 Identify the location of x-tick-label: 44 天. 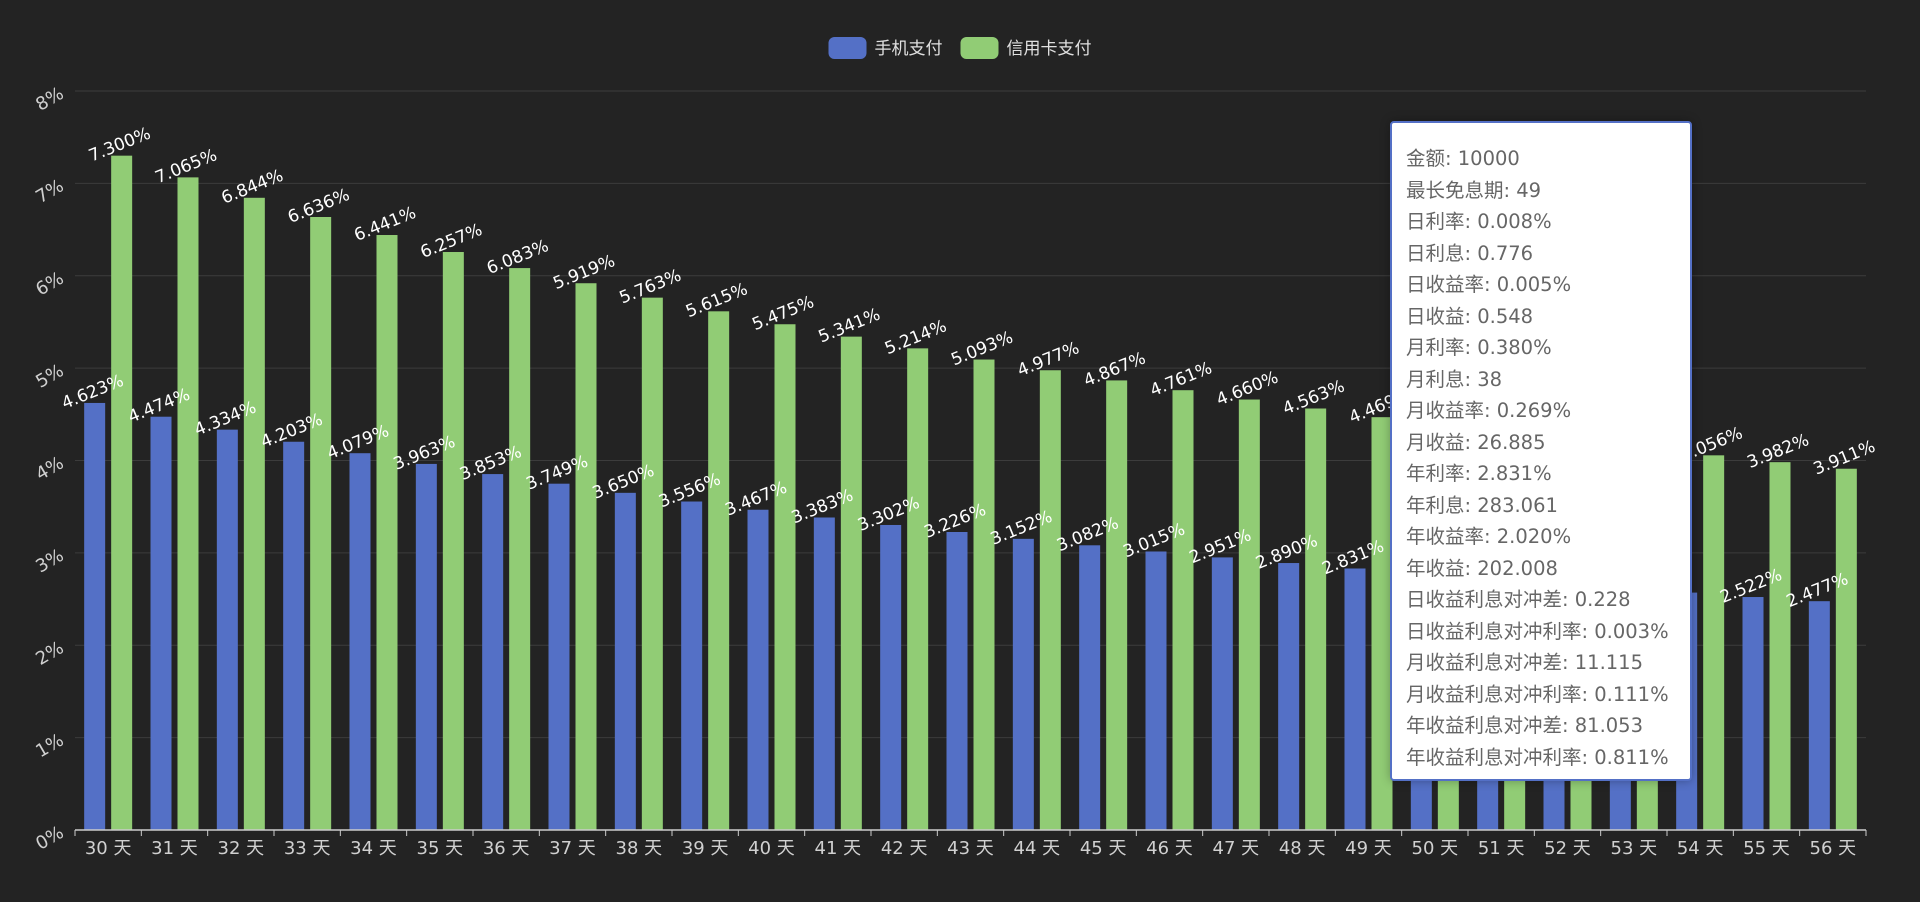
(1037, 848).